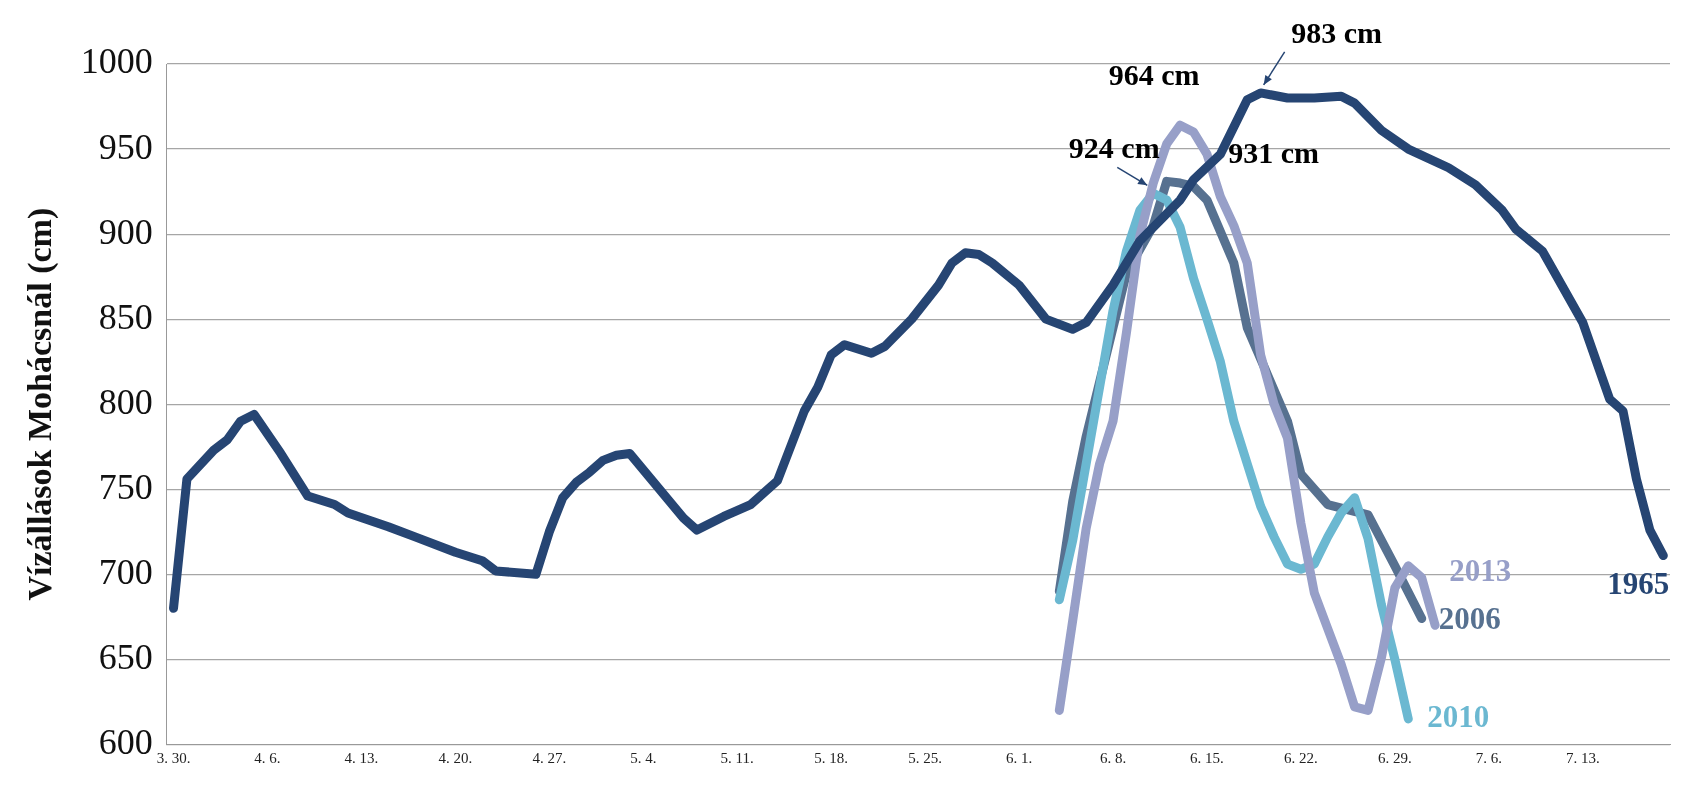 This screenshot has height=788, width=1708. I want to click on x-tick-label: 4. 20., so click(455, 758).